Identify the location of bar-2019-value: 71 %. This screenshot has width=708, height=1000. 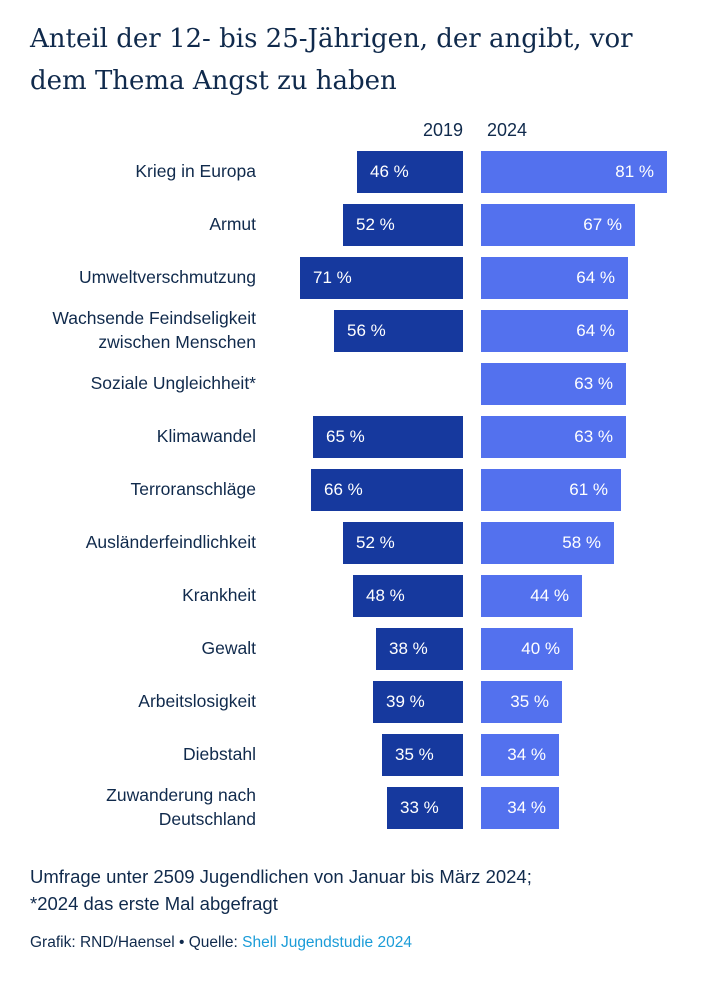
(332, 277).